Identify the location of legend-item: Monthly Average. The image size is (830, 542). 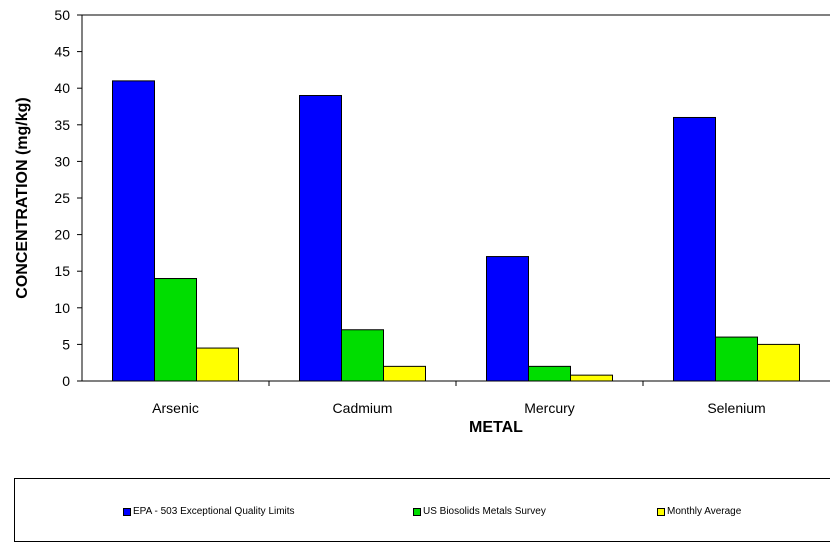
(699, 511).